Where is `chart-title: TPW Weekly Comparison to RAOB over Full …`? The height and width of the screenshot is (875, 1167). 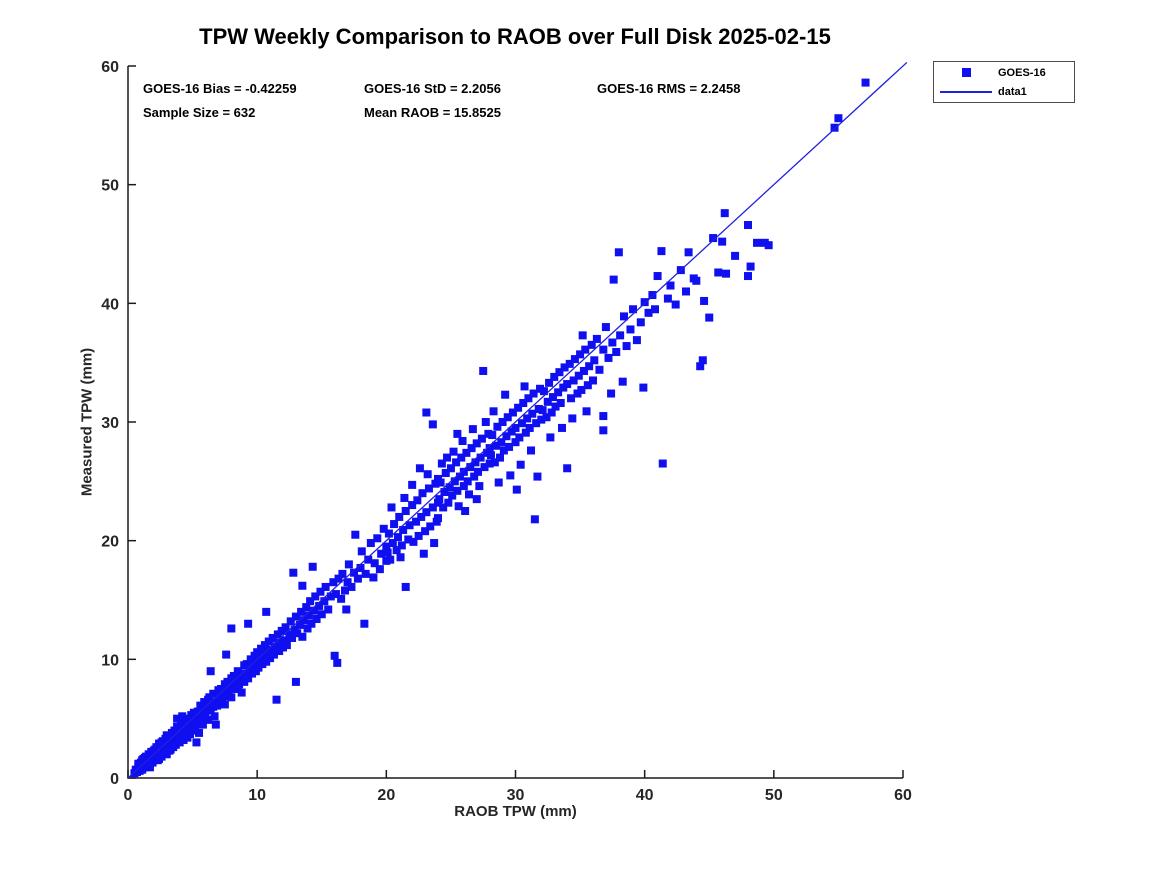
chart-title: TPW Weekly Comparison to RAOB over Full … is located at coordinates (515, 36).